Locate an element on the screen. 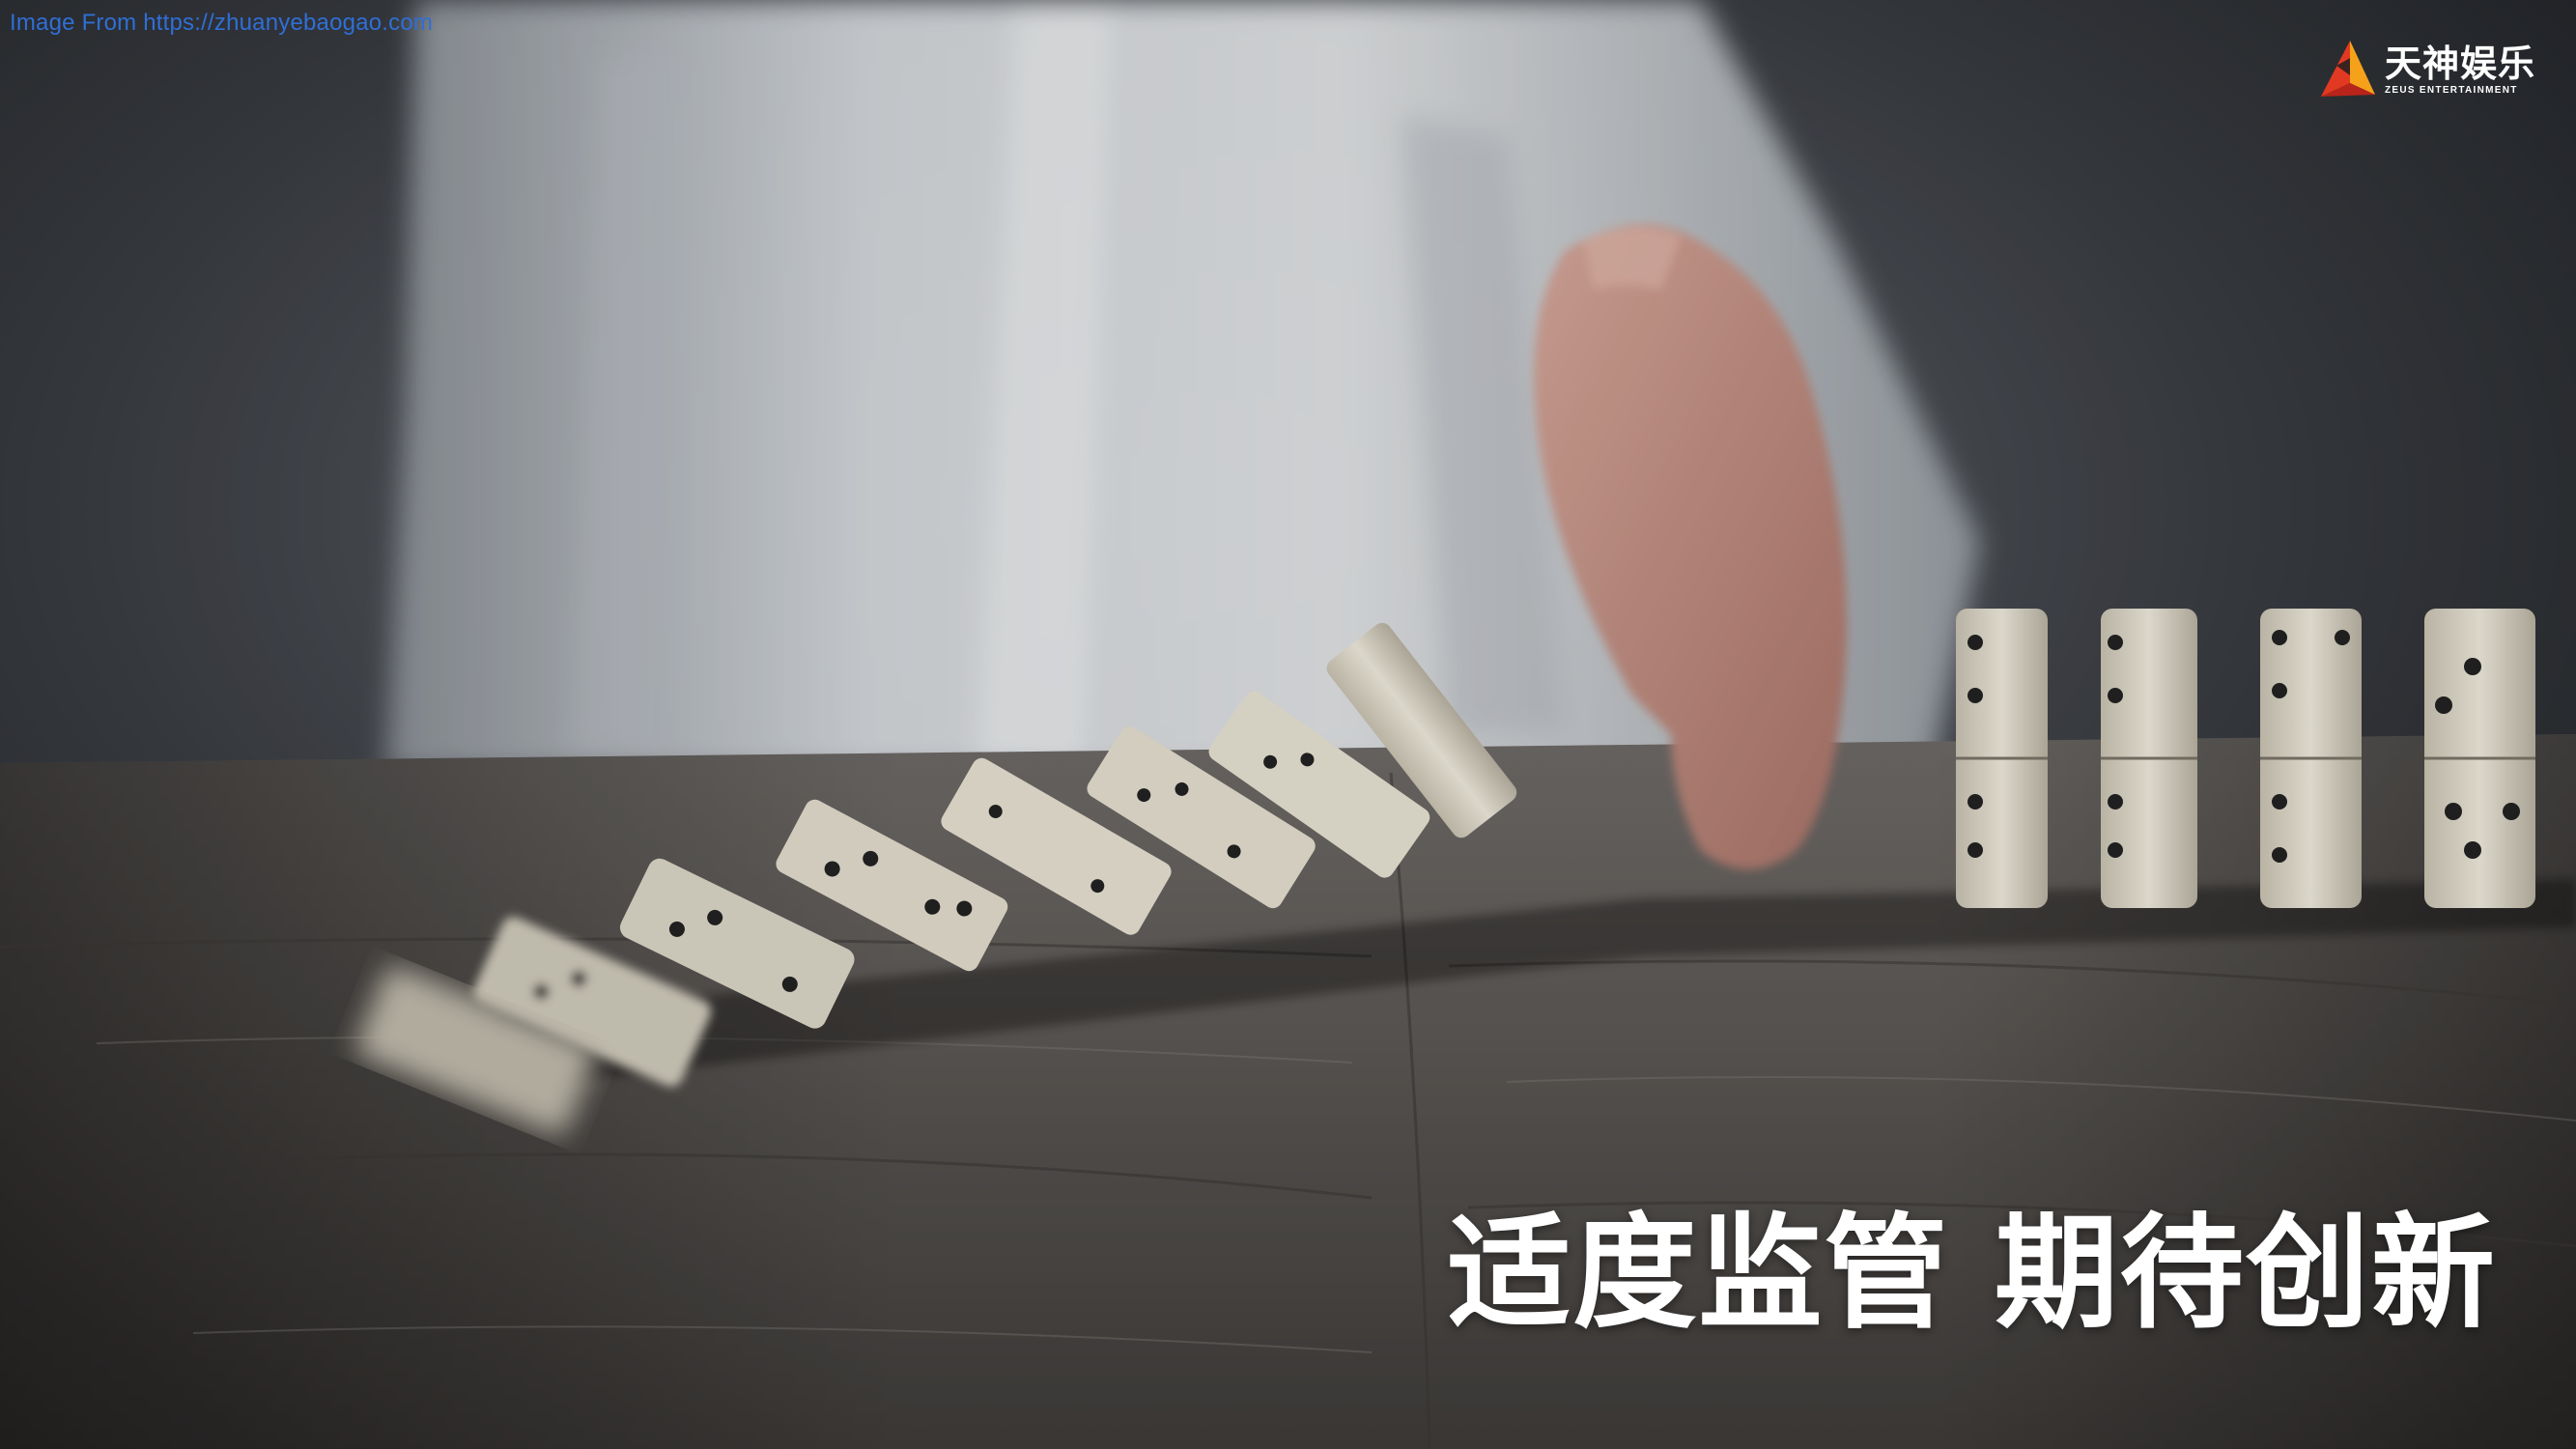  headline: 适度监管 期待创新 is located at coordinates (1972, 1274).